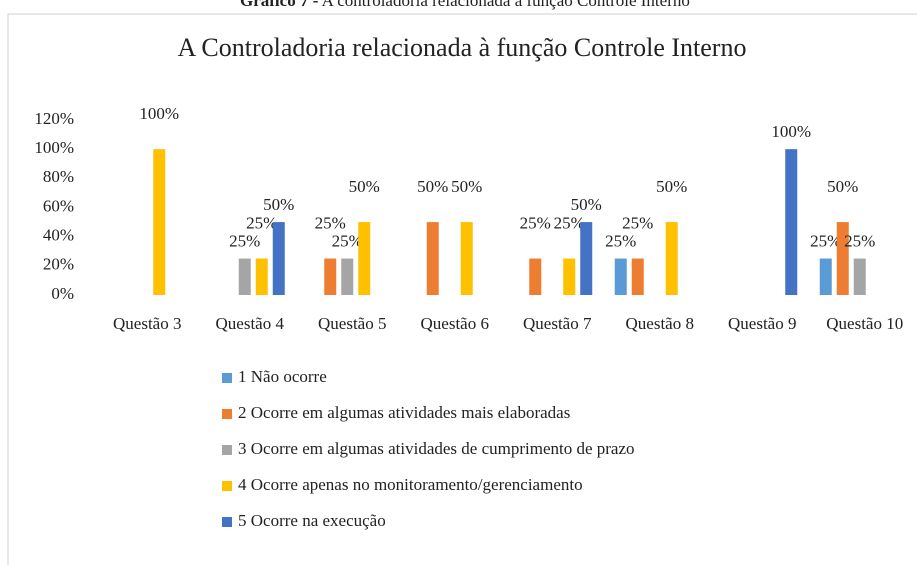  What do you see at coordinates (250, 323) in the screenshot?
I see `x-tick-label: Questão 4` at bounding box center [250, 323].